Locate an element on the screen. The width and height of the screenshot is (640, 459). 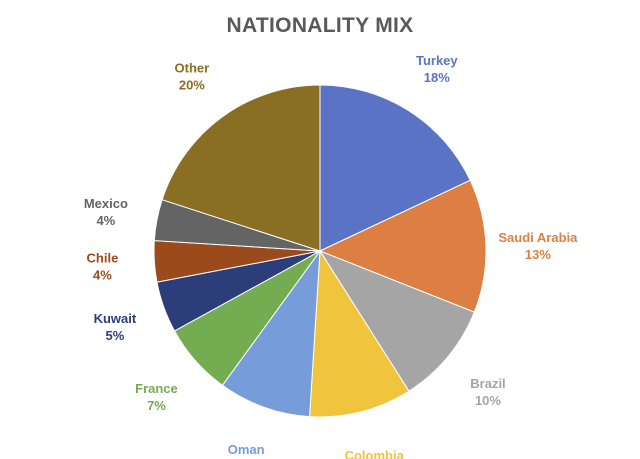
slice-label-mexico: Mexico 4% is located at coordinates (106, 212).